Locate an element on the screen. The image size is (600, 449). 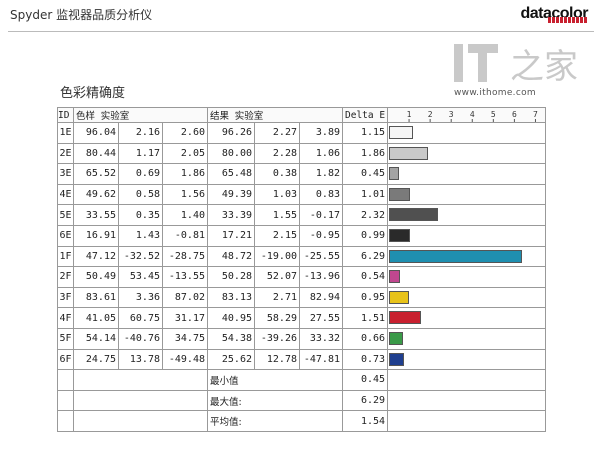
sample-lab-value: -49.48 is located at coordinates (185, 359).